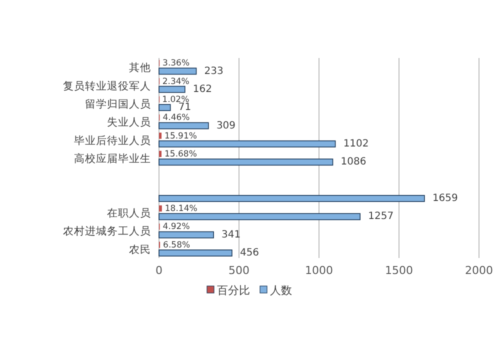 This screenshot has width=500, height=362. I want to click on y-tick-label: 农民, so click(140, 250).